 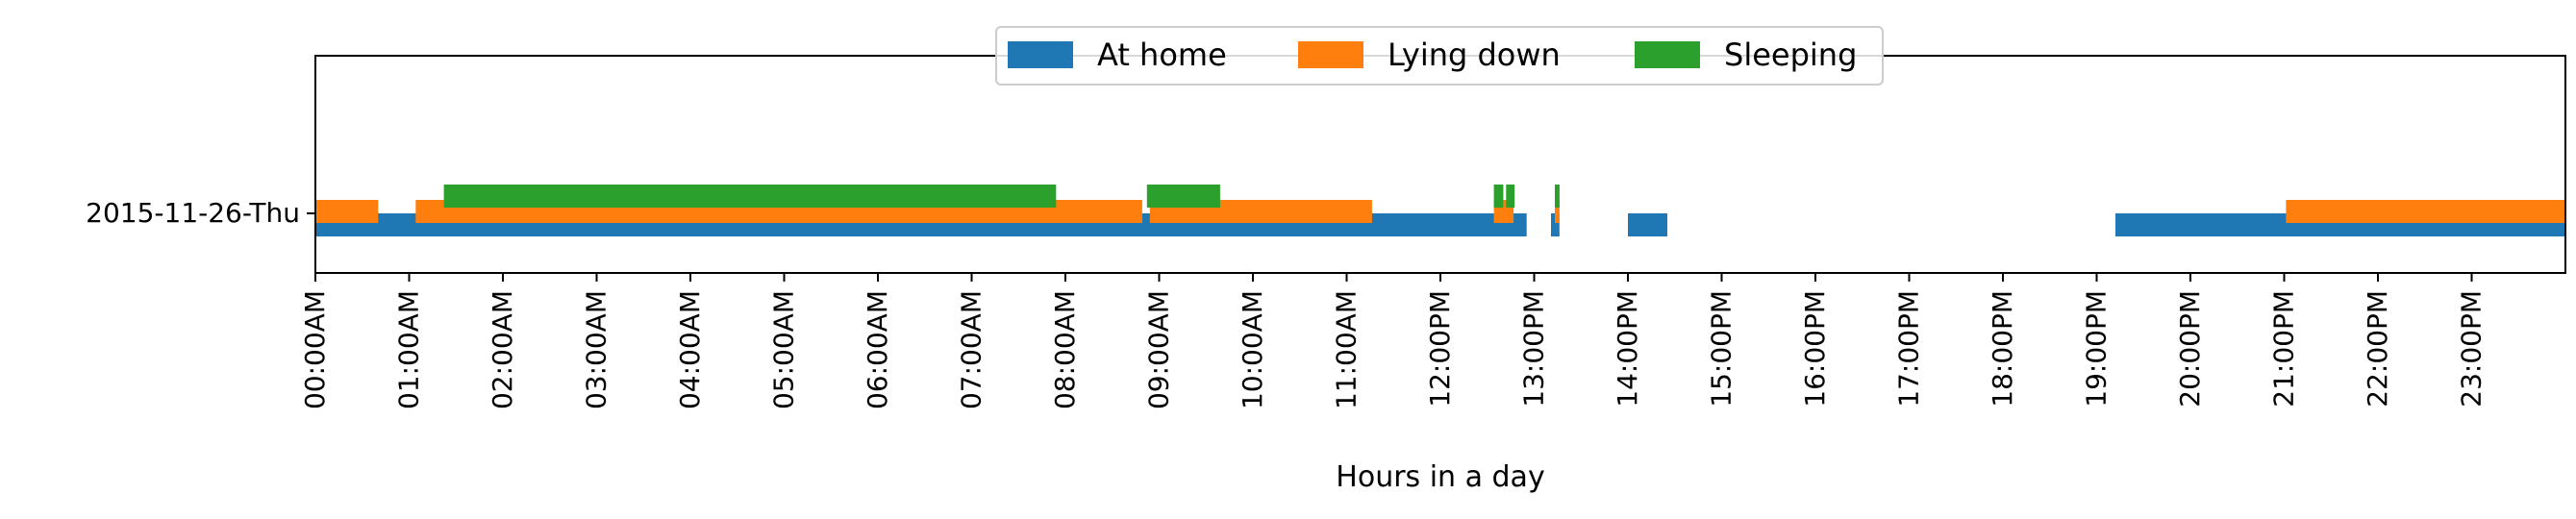 What do you see at coordinates (1790, 55) in the screenshot?
I see `legend-label-sleeping: Sleeping` at bounding box center [1790, 55].